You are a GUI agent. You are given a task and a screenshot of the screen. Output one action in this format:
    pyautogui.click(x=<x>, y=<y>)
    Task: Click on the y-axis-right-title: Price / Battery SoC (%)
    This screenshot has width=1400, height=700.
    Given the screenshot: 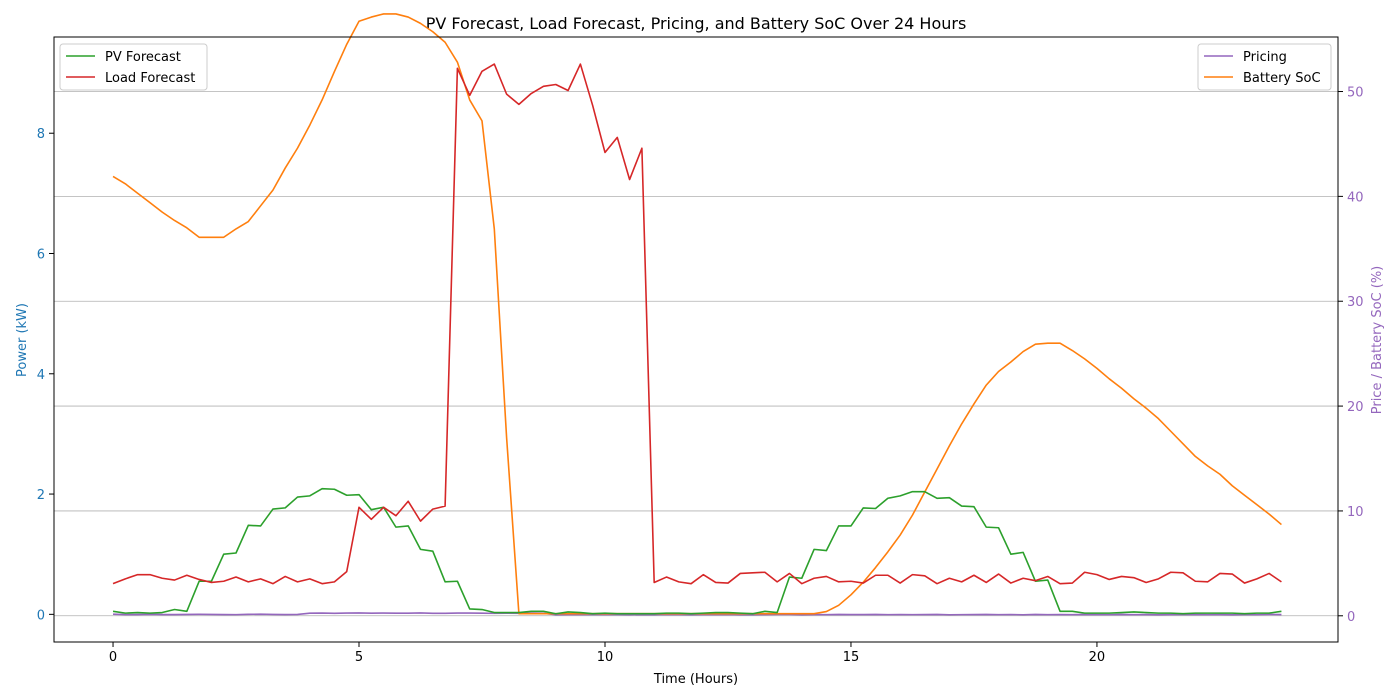 What is the action you would take?
    pyautogui.click(x=1377, y=340)
    